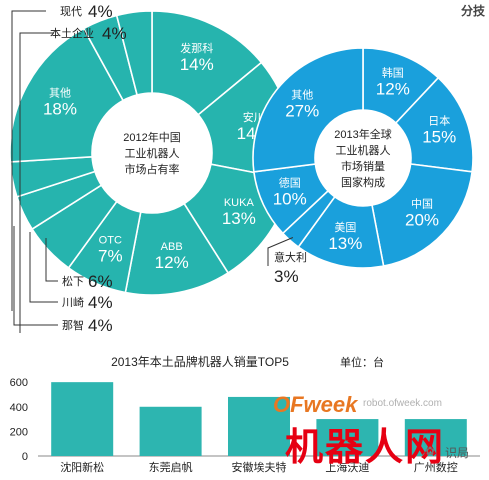 This screenshot has height=480, width=489. Describe the element at coordinates (100, 281) in the screenshot. I see `donut1-callout-value: 6%` at that location.